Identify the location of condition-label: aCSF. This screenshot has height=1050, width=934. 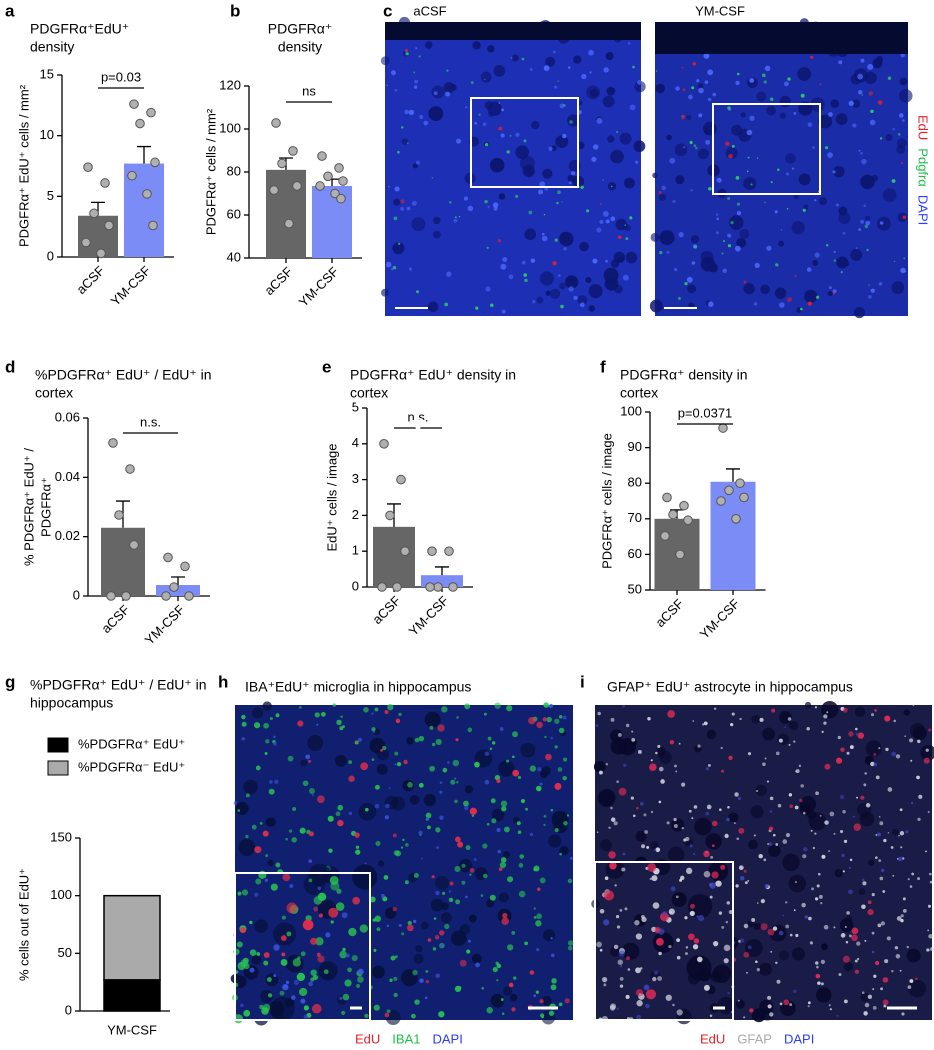
(429, 10).